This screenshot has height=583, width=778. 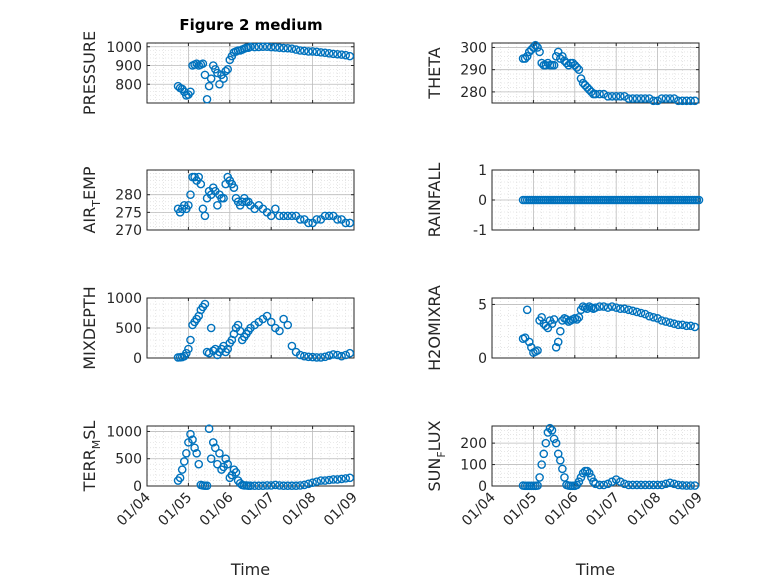 I want to click on subplot-h2omixra: 0 5 H2OMIXRA, so click(x=562, y=328).